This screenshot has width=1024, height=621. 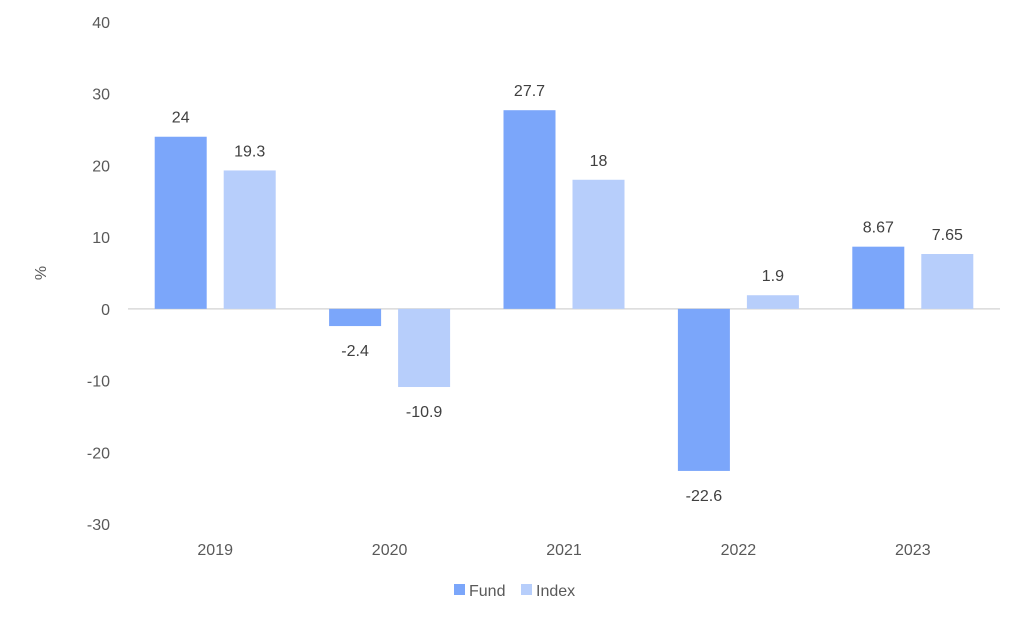 I want to click on bar-index-2020, so click(x=424, y=348).